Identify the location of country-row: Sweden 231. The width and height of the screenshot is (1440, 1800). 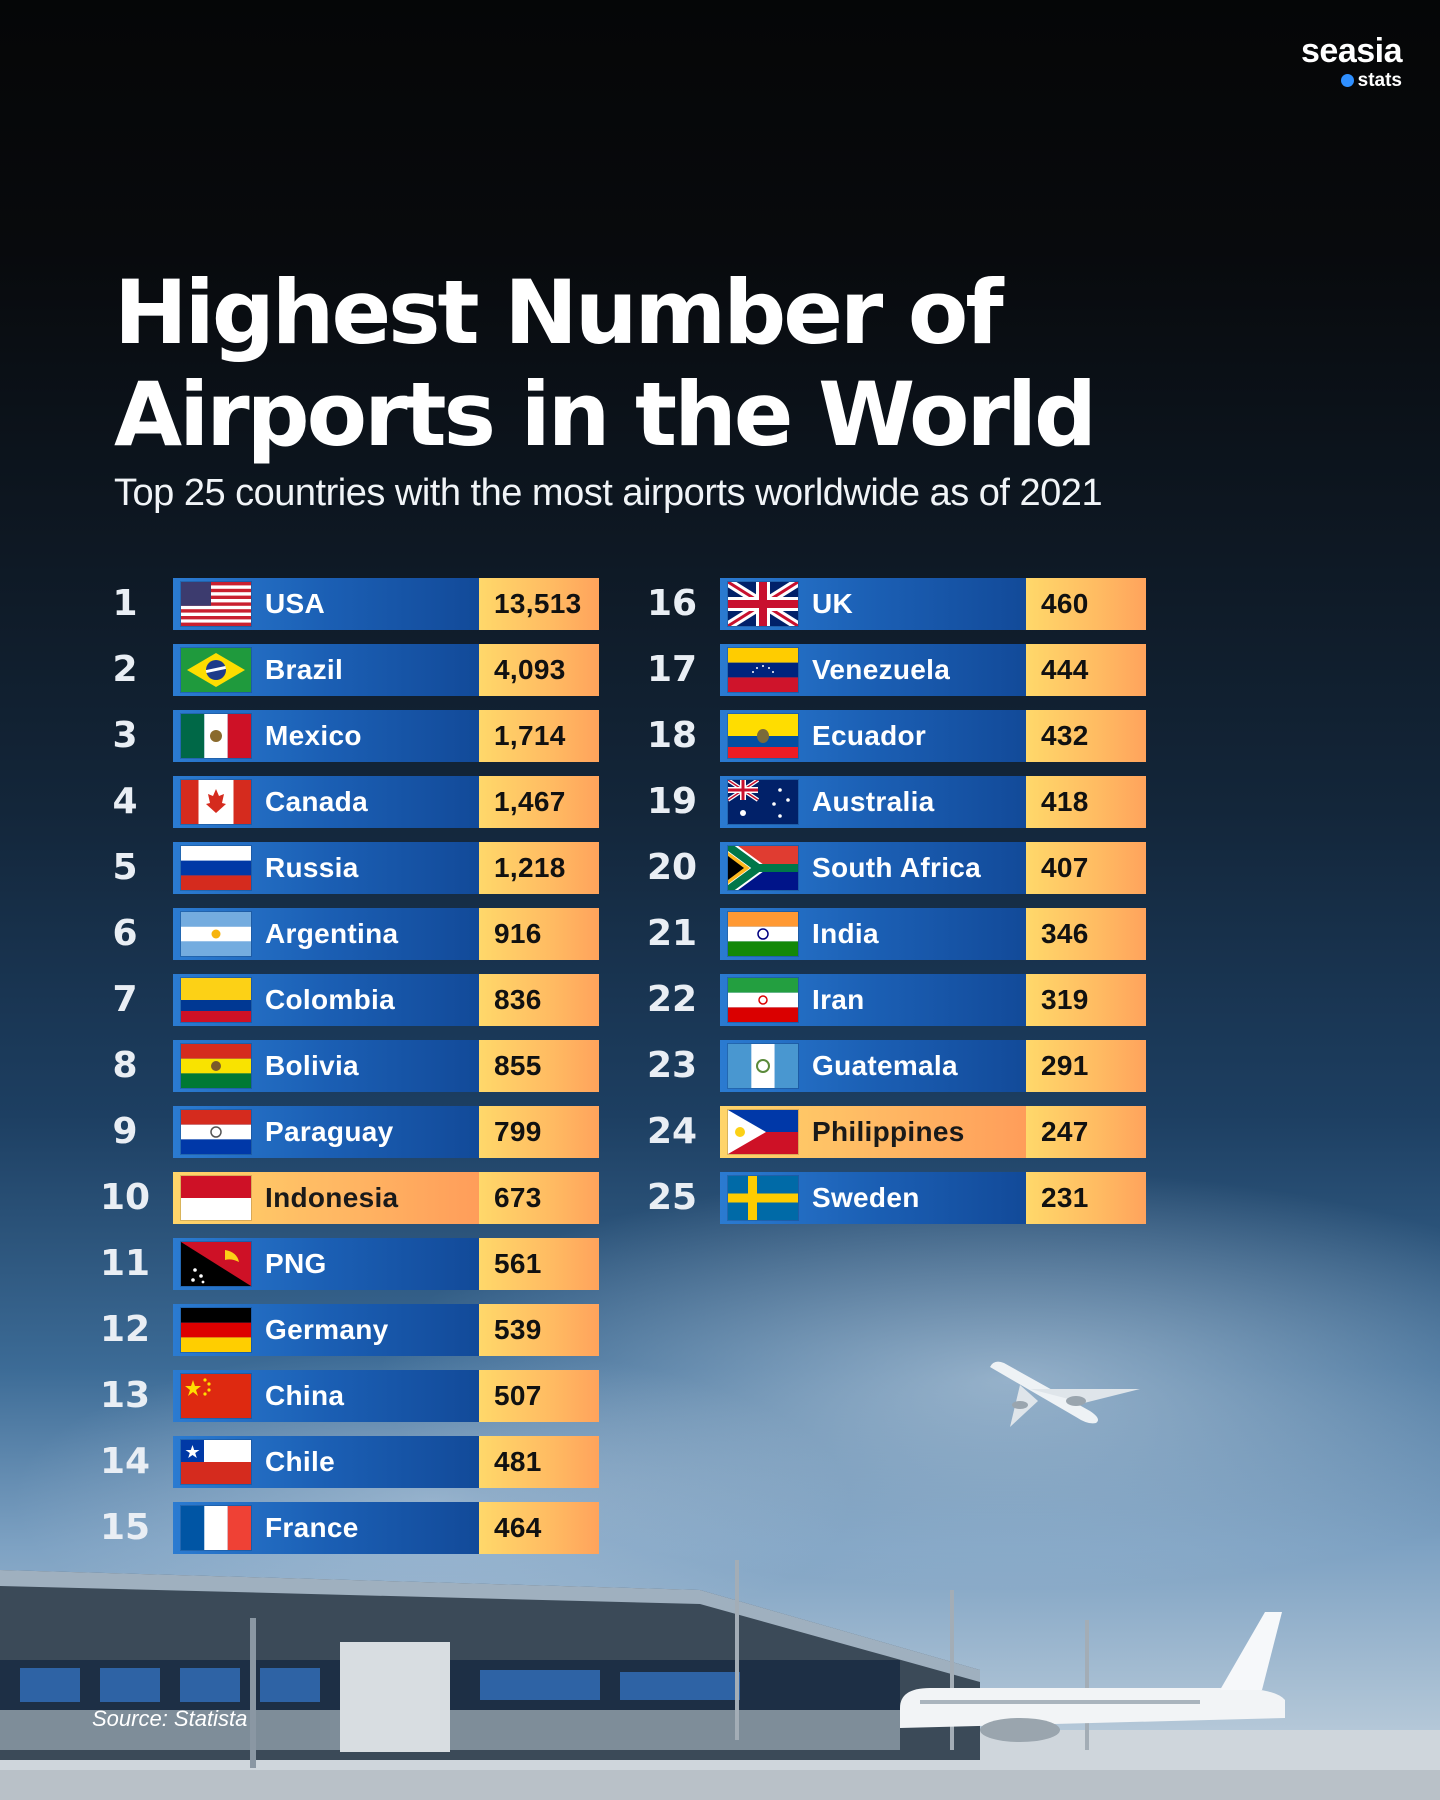
(933, 1198).